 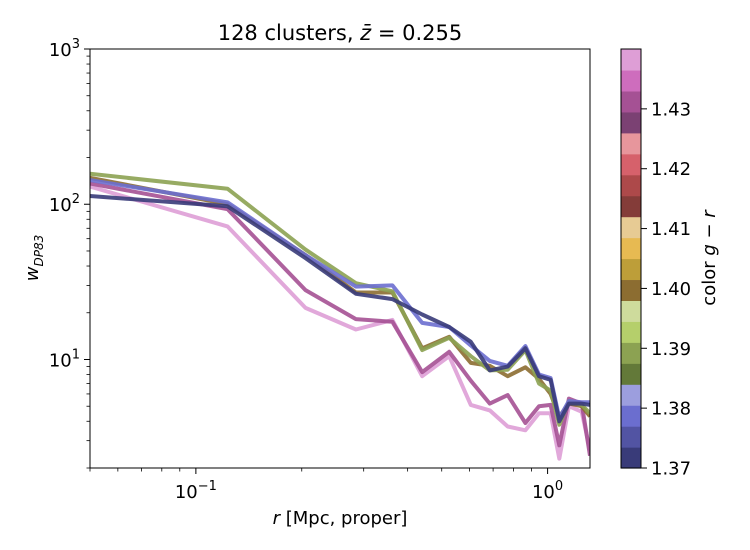 What do you see at coordinates (709, 232) in the screenshot?
I see `colorbar-label-var: g − r` at bounding box center [709, 232].